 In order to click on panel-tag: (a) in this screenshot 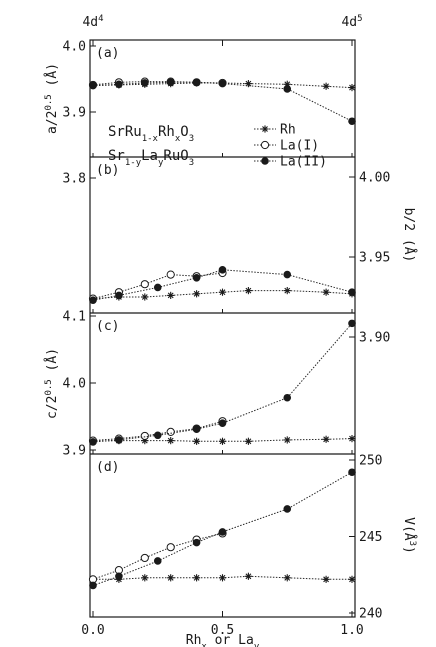, I will do `click(107, 53)`.